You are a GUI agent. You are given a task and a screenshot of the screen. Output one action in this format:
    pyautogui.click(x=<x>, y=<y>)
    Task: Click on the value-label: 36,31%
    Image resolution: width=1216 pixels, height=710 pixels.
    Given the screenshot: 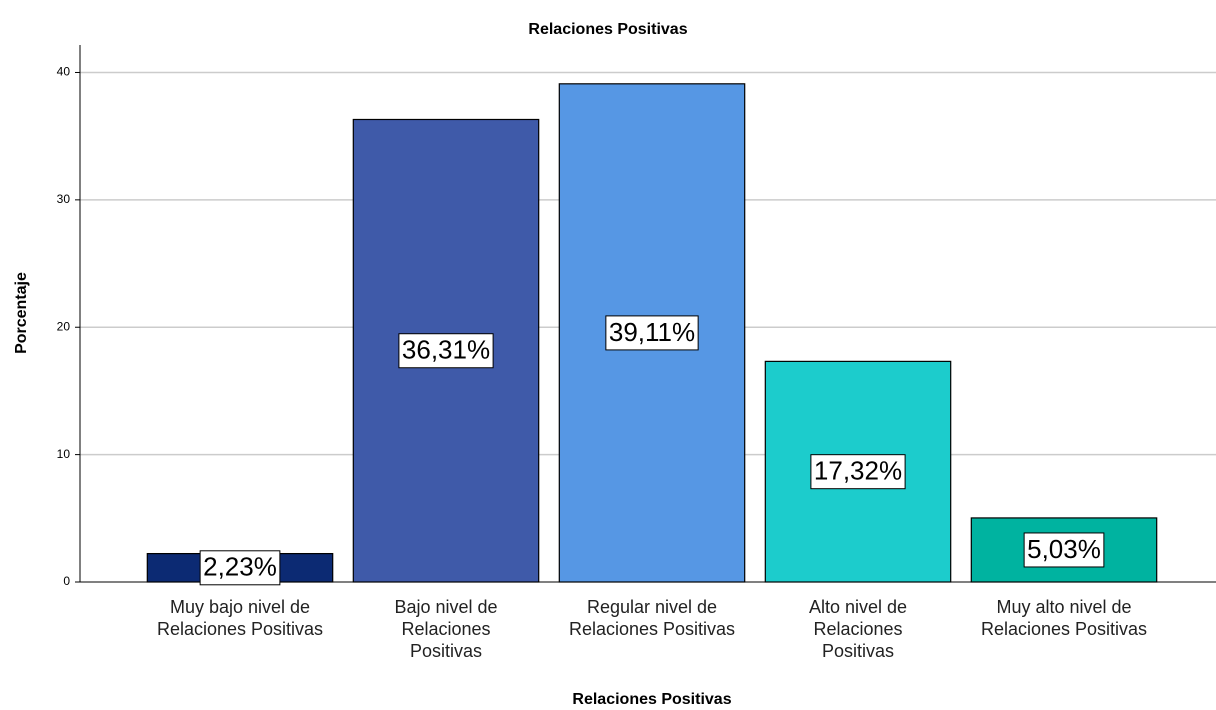 What is the action you would take?
    pyautogui.click(x=446, y=350)
    